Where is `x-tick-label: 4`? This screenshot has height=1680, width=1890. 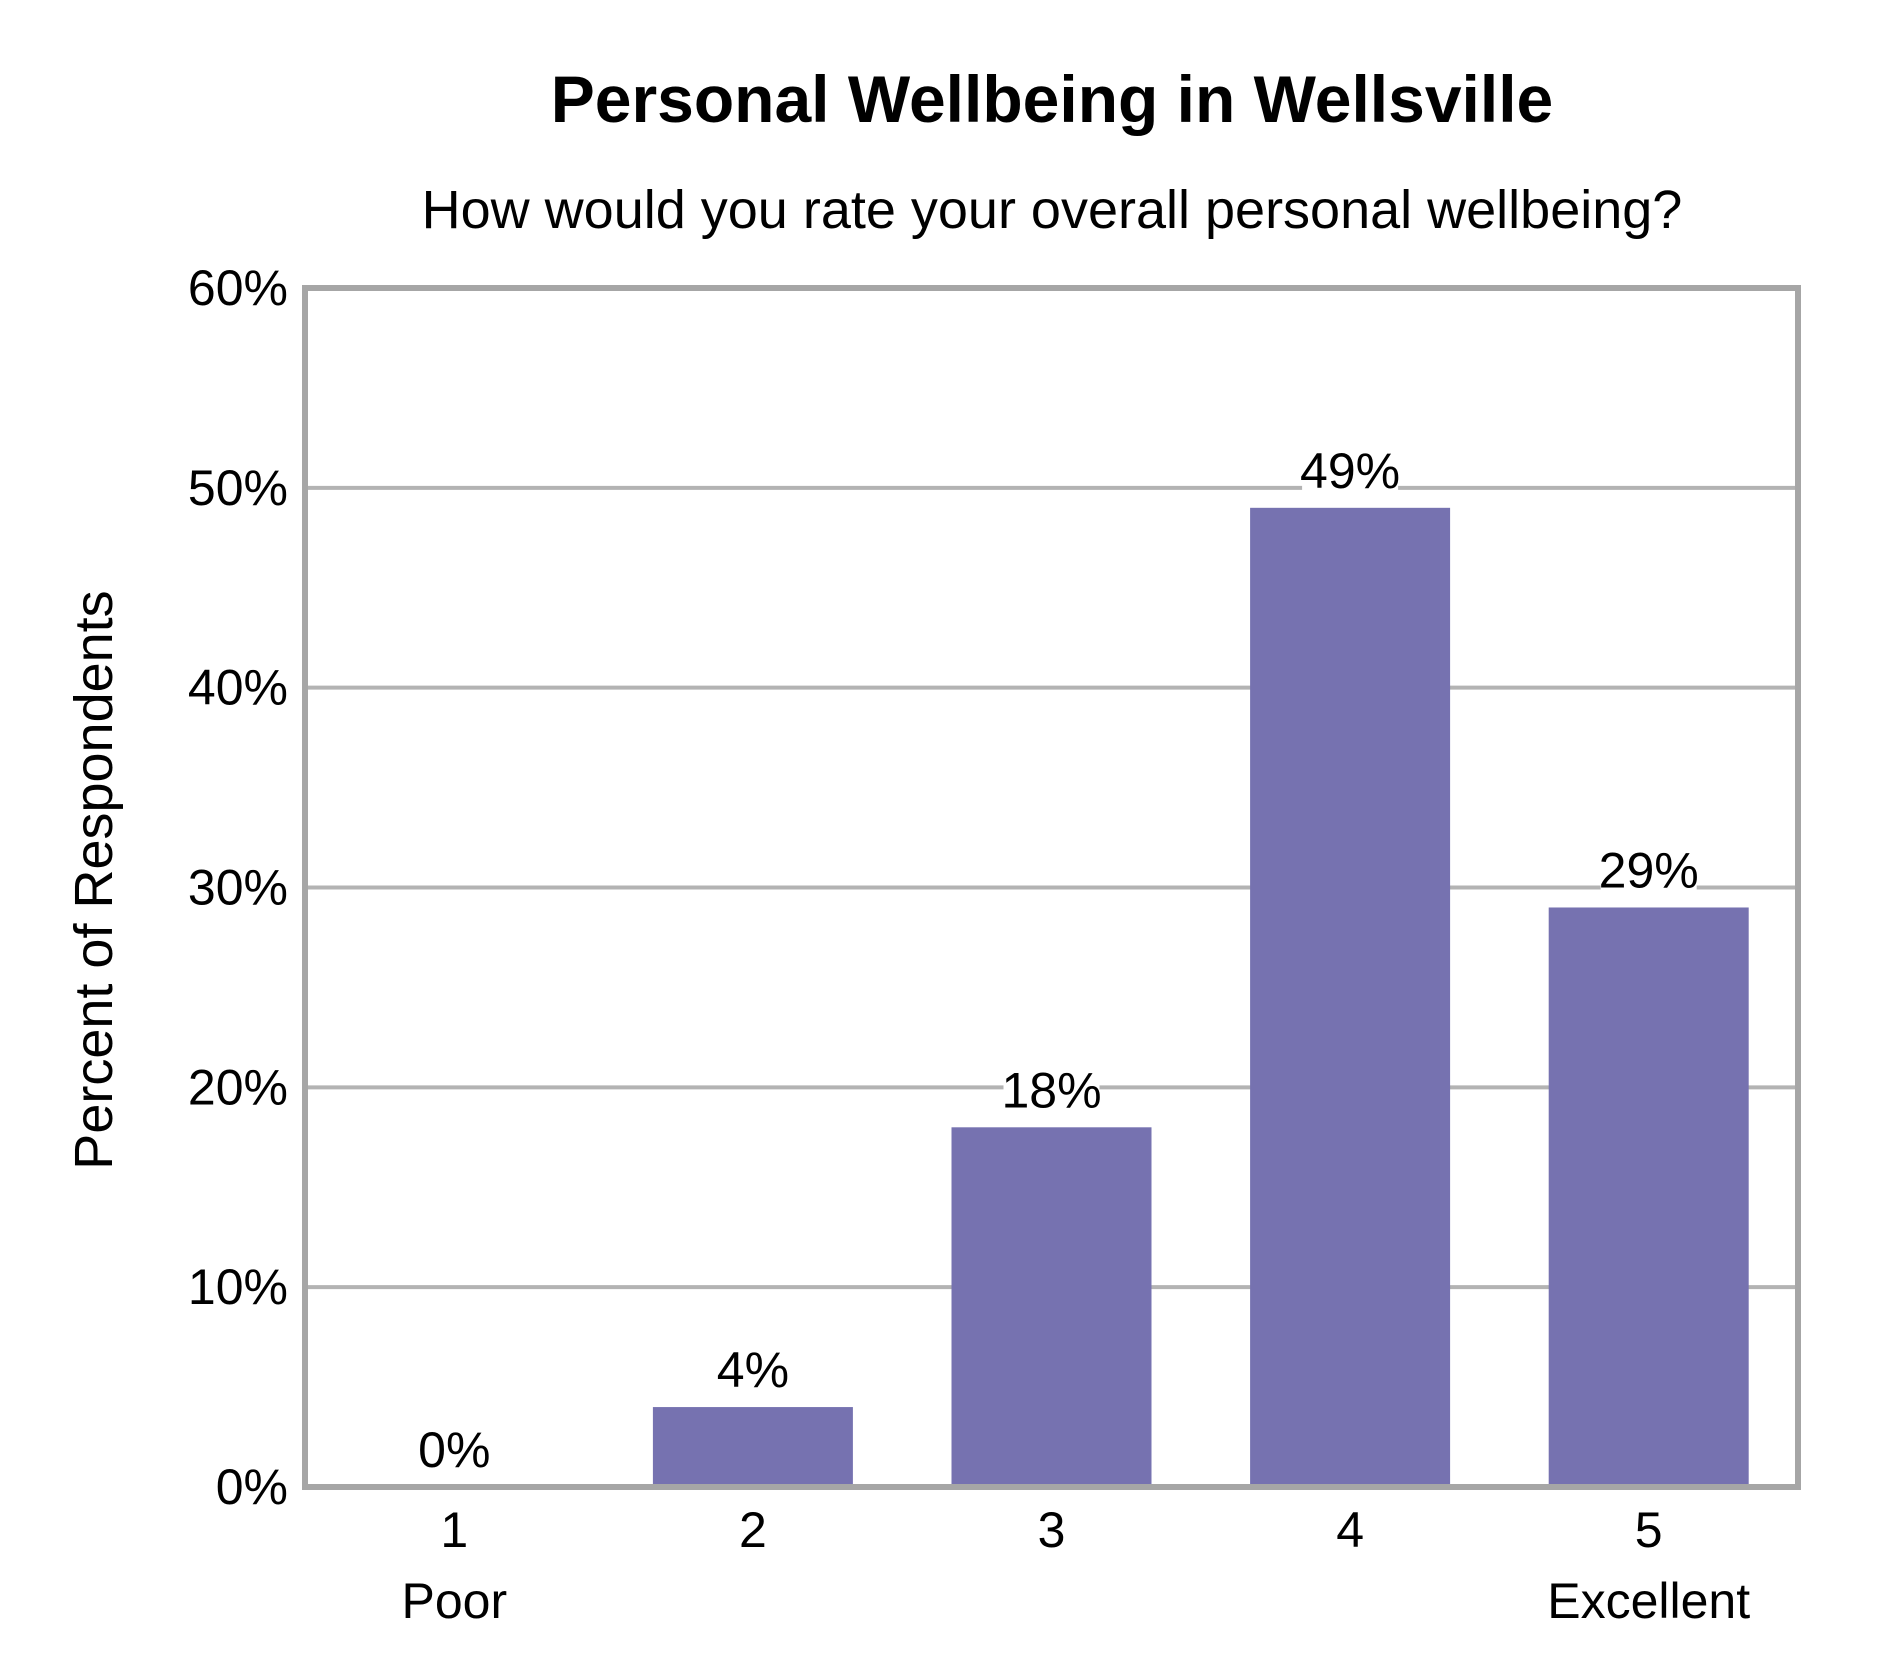
x-tick-label: 4 is located at coordinates (1350, 1530).